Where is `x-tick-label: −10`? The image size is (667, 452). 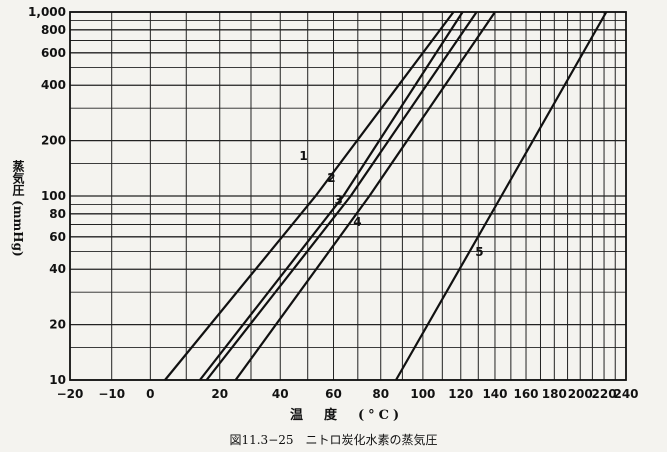 x-tick-label: −10 is located at coordinates (111, 394).